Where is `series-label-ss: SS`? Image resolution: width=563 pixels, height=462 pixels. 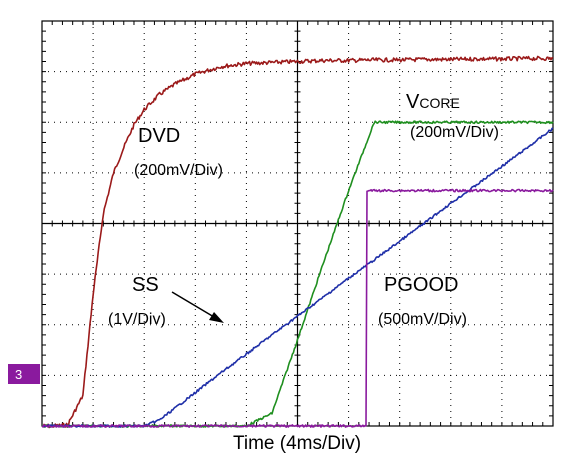
series-label-ss: SS is located at coordinates (145, 285).